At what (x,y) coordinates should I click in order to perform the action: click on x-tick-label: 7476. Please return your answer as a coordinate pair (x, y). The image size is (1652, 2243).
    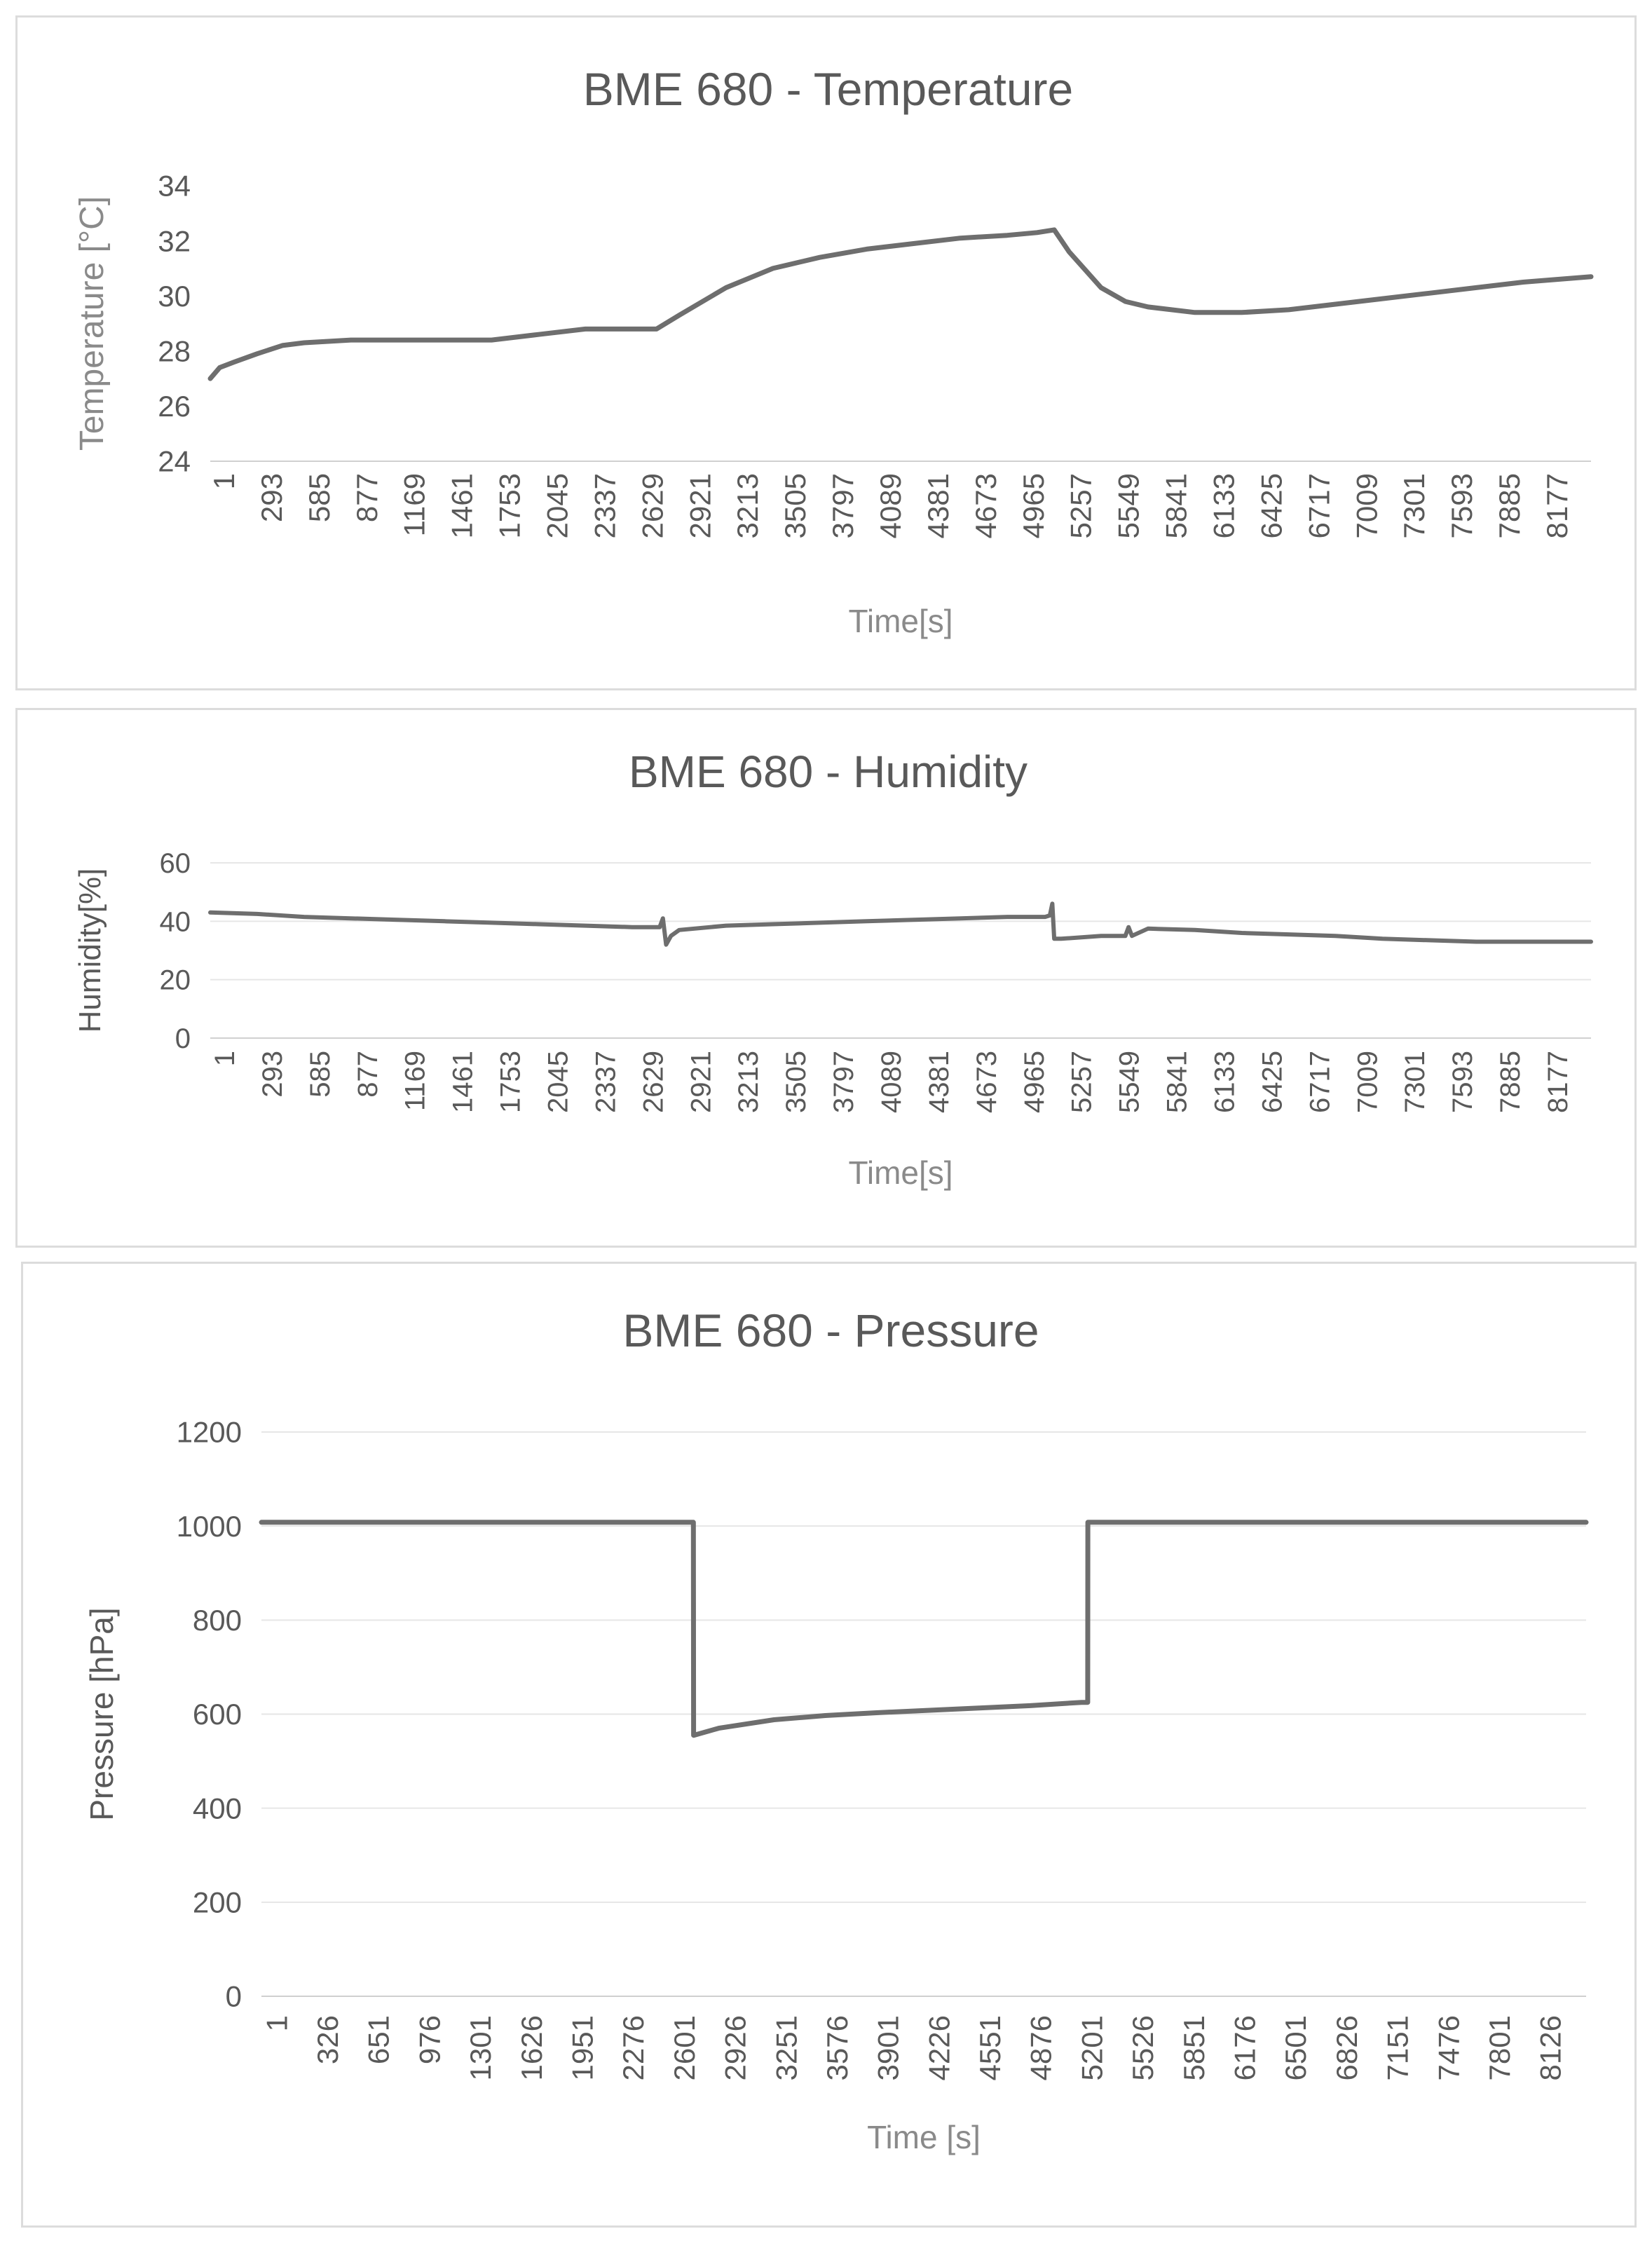
    Looking at the image, I should click on (1448, 2047).